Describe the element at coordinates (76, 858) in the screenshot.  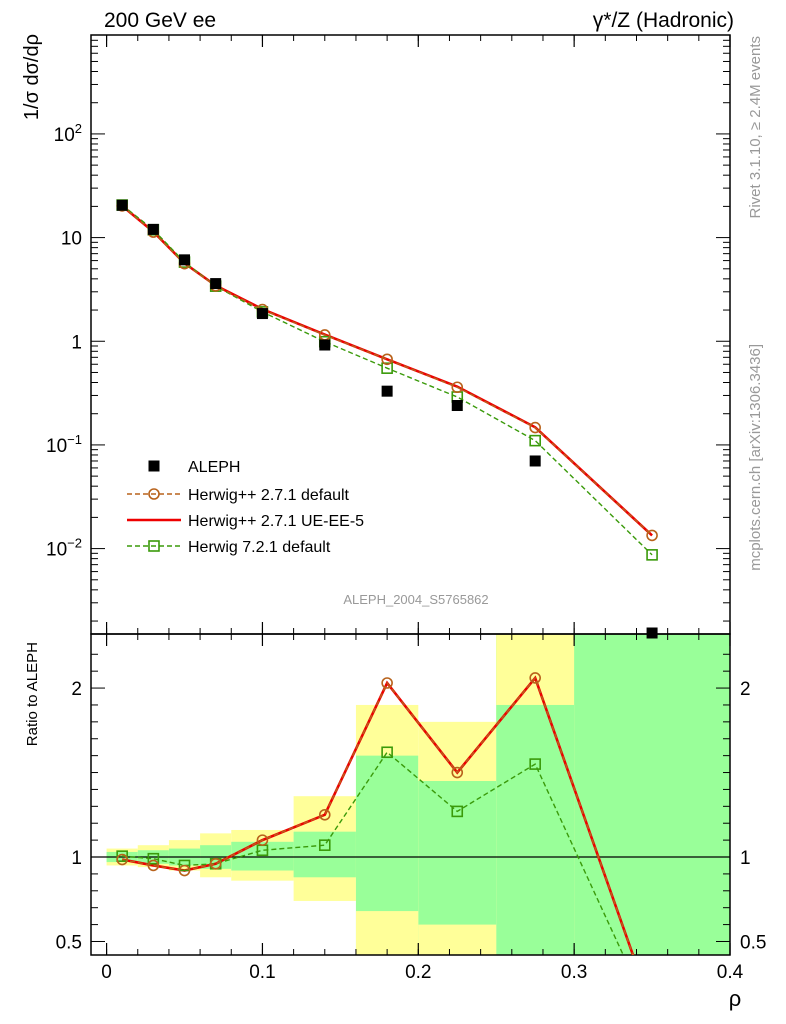
I see `ratio-y-tick-label-left: 1` at that location.